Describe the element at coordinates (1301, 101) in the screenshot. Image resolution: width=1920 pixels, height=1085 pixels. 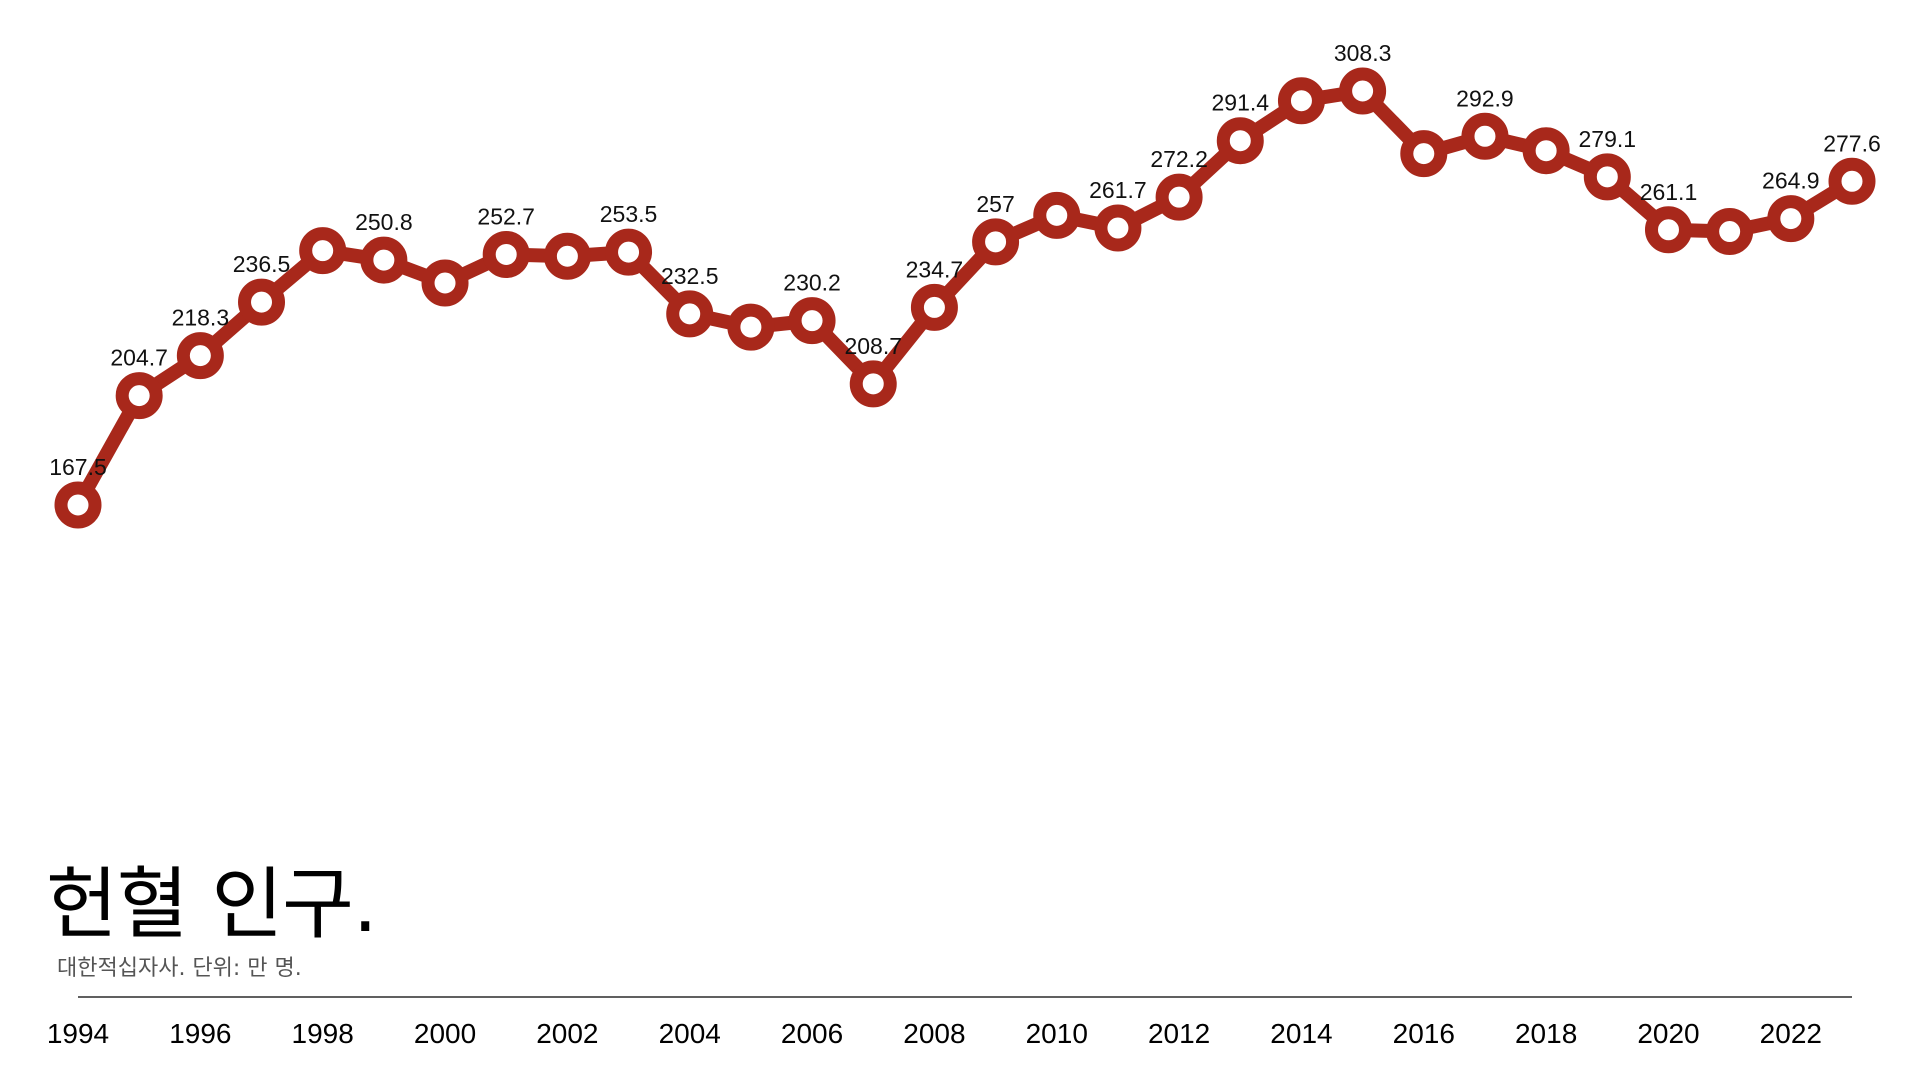
I see `data-point-2014` at that location.